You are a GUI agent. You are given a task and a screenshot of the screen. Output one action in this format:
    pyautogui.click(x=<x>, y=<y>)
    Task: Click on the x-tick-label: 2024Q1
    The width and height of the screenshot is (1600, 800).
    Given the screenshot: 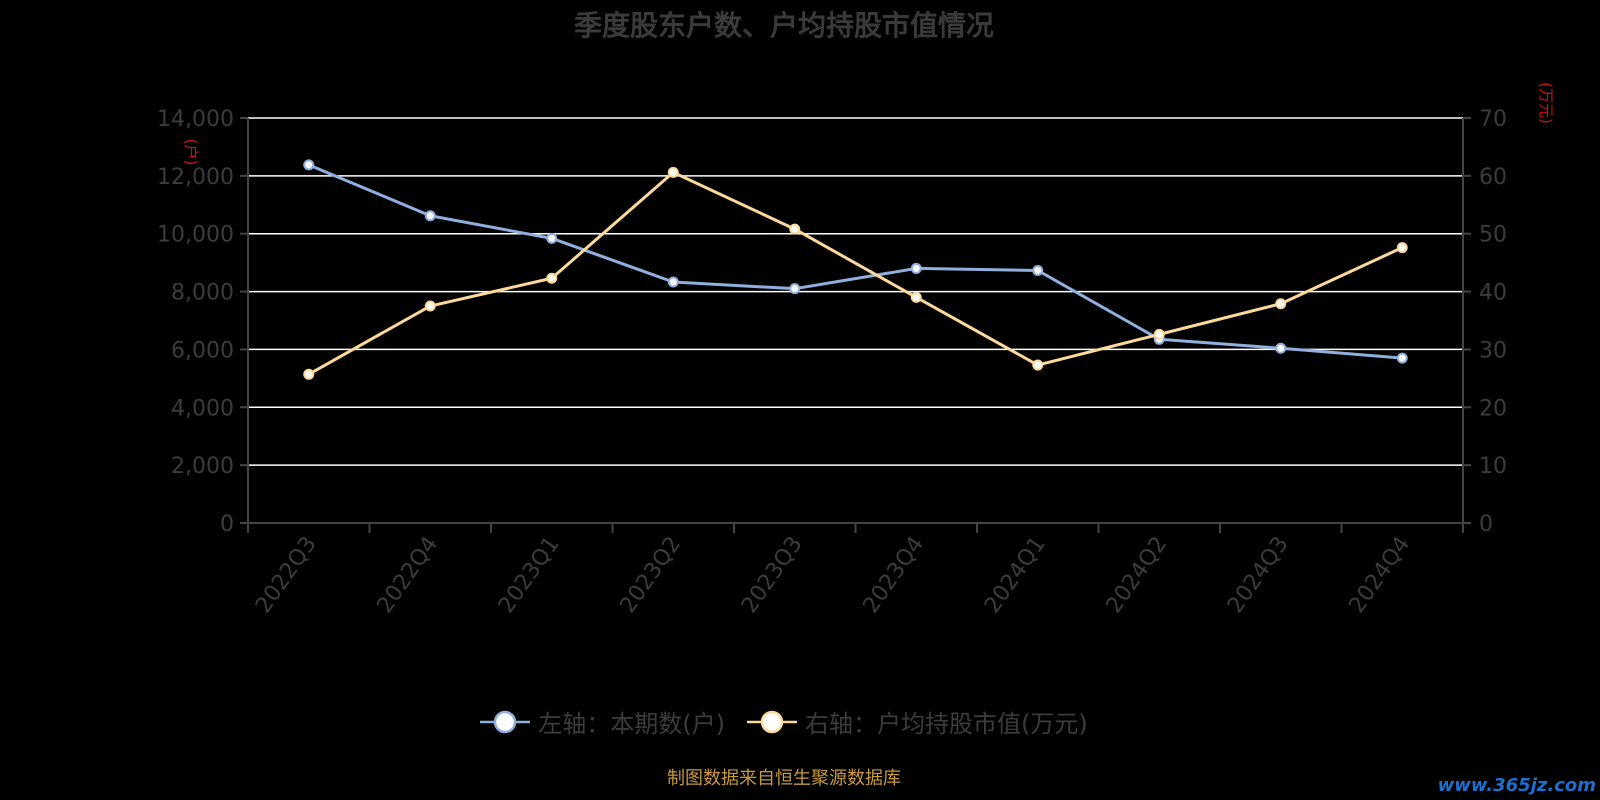 What is the action you would take?
    pyautogui.click(x=1015, y=575)
    